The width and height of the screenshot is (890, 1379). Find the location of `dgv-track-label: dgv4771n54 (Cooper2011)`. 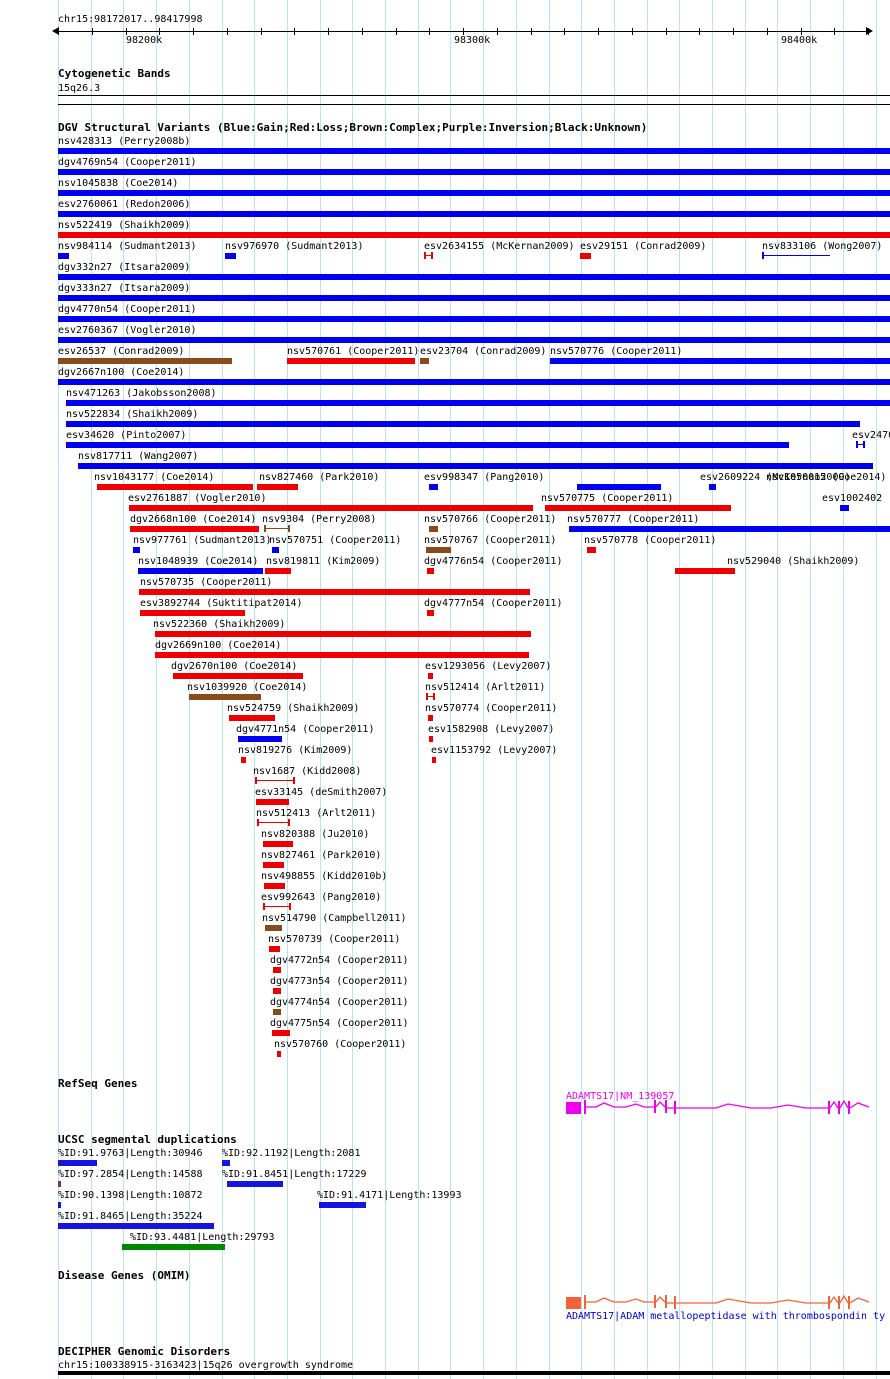

dgv-track-label: dgv4771n54 (Cooper2011) is located at coordinates (305, 729).